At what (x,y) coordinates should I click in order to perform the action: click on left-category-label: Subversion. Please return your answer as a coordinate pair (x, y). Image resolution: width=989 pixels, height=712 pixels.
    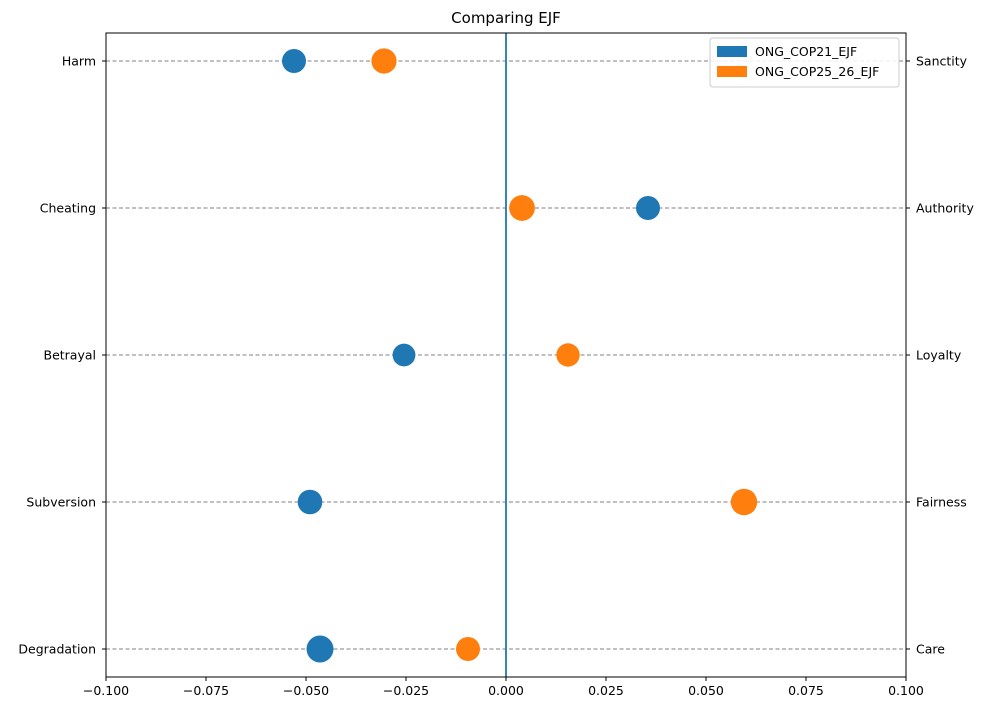
    Looking at the image, I should click on (61, 502).